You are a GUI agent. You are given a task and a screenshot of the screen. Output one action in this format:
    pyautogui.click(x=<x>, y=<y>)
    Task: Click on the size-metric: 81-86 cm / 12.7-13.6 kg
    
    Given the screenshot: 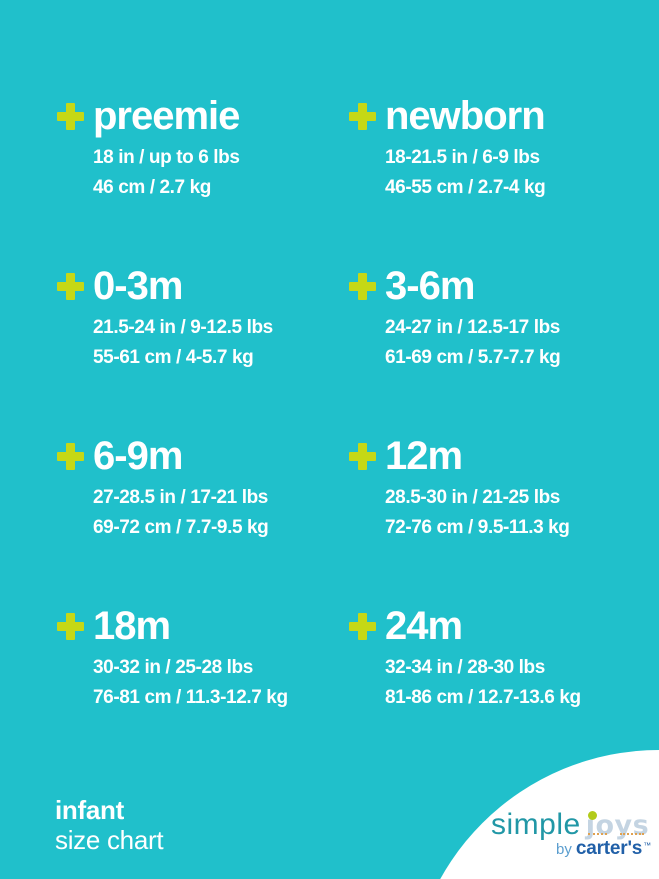 What is the action you would take?
    pyautogui.click(x=483, y=697)
    